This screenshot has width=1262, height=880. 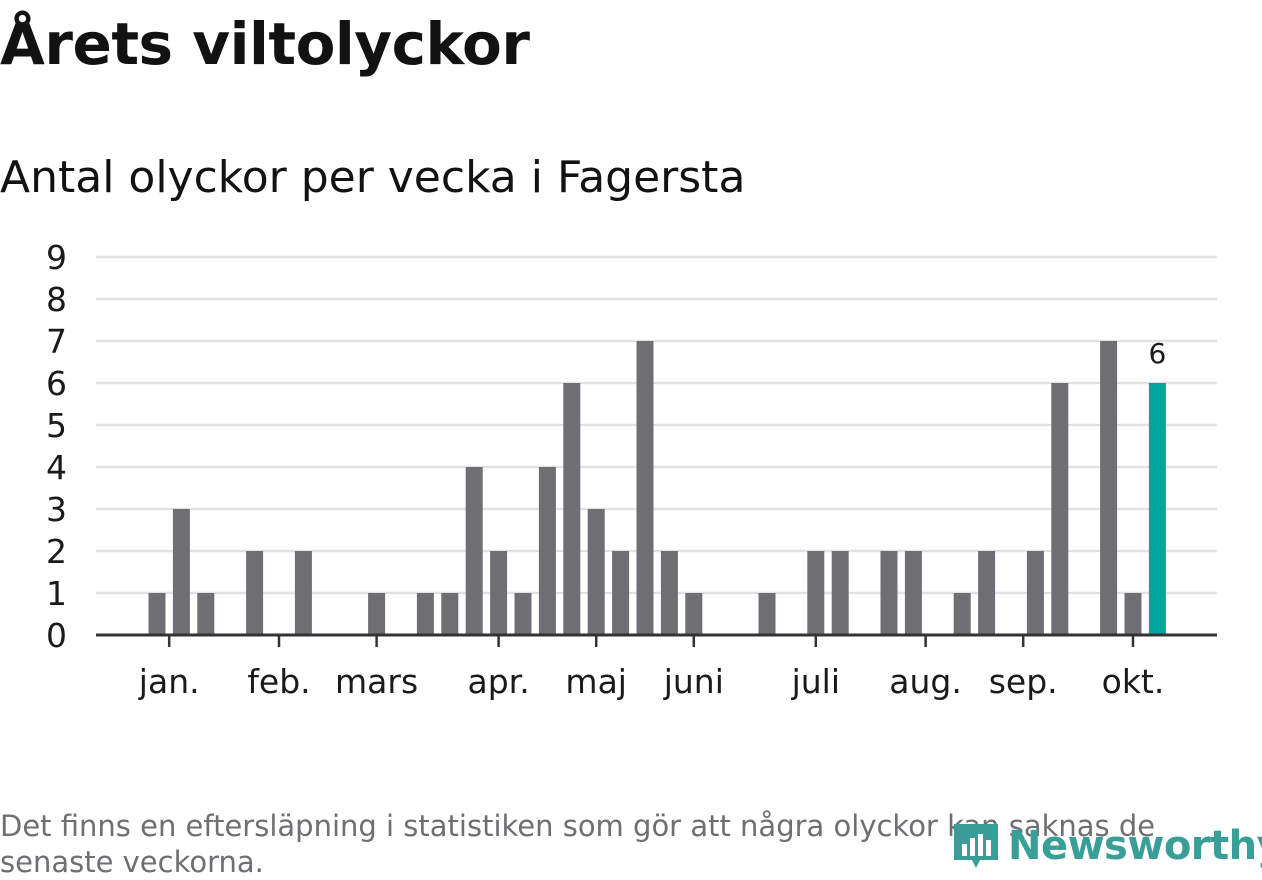 I want to click on x-tick-label: juli, so click(x=815, y=681).